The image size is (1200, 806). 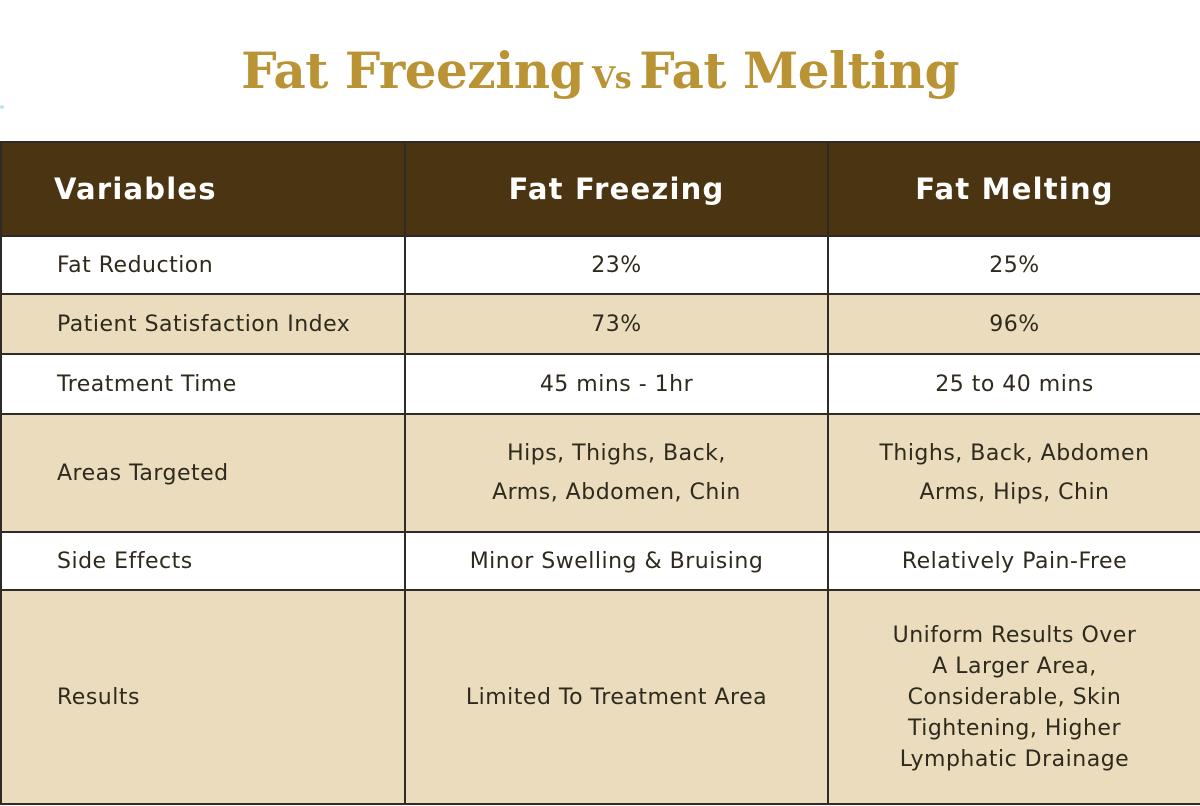 I want to click on cell-line: 45 mins - 1hr, so click(x=616, y=384).